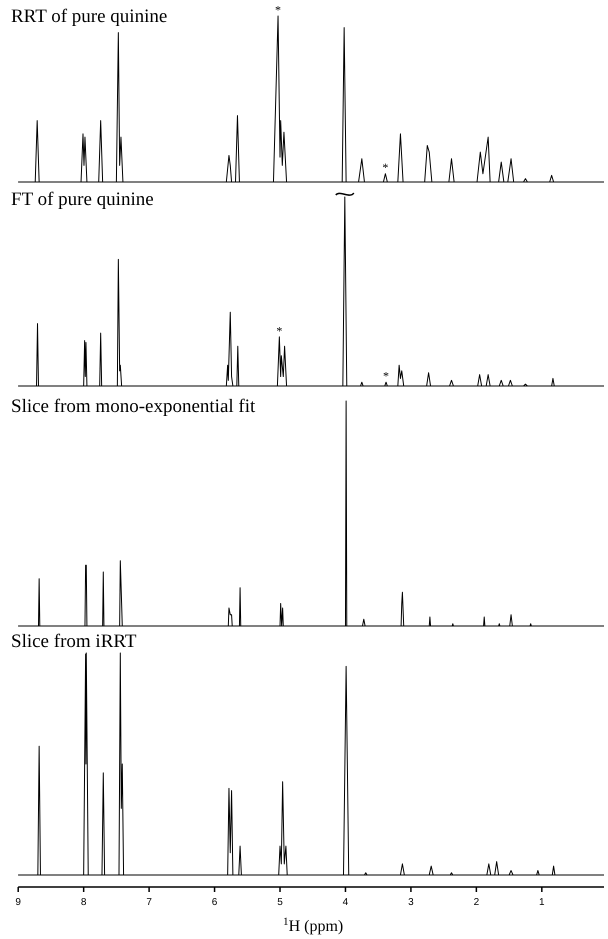 This screenshot has width=608, height=939. Describe the element at coordinates (345, 902) in the screenshot. I see `x-tick-label: 4` at that location.